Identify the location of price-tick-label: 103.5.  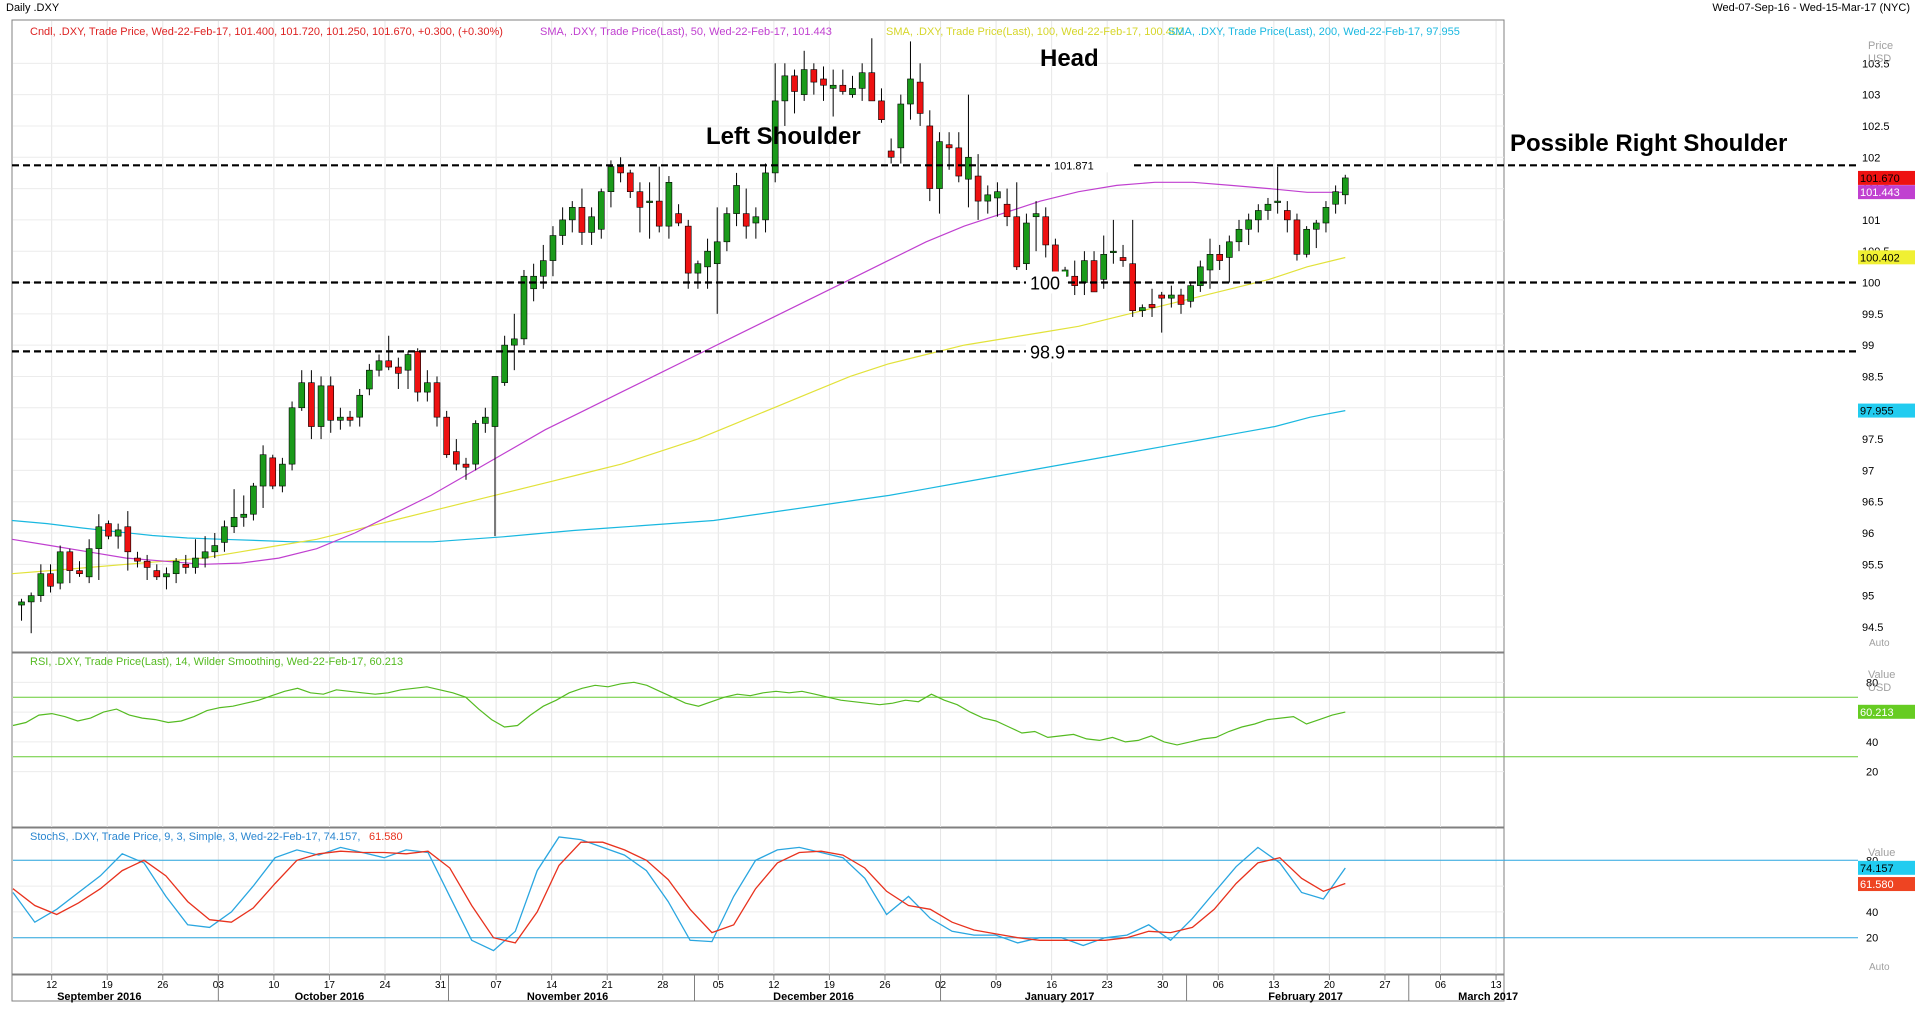
(1876, 64).